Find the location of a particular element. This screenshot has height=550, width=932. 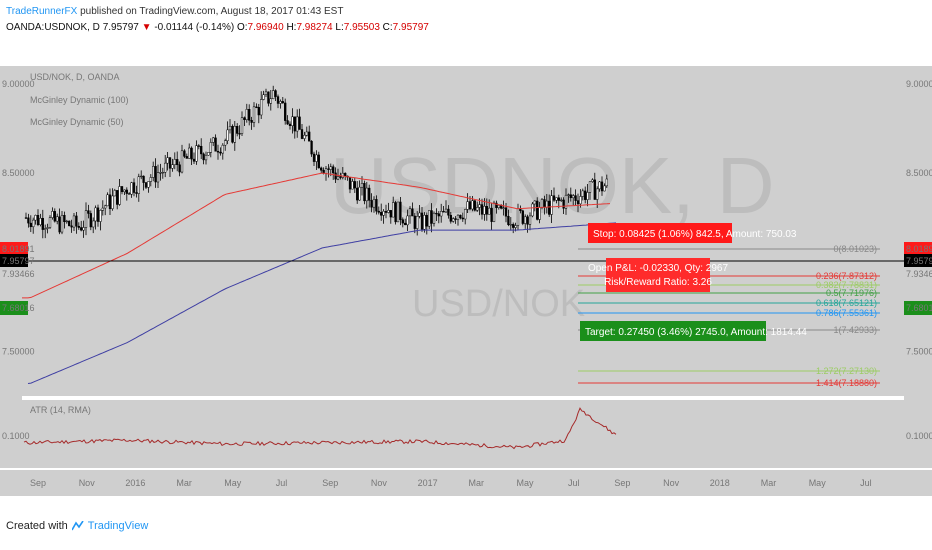

down-arrow-icon: ▼ is located at coordinates (146, 27).